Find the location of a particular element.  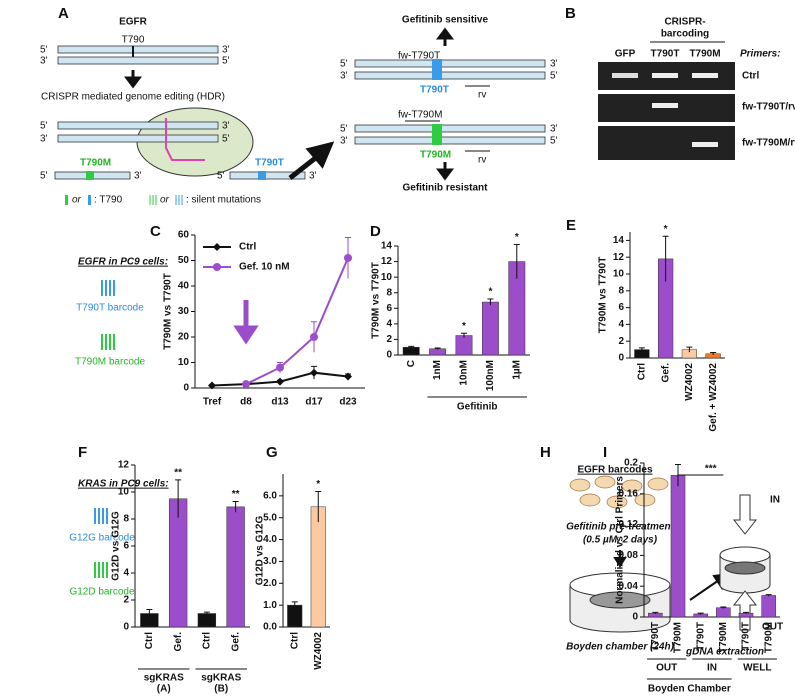

barcode-label: T790M is located at coordinates (435, 155).